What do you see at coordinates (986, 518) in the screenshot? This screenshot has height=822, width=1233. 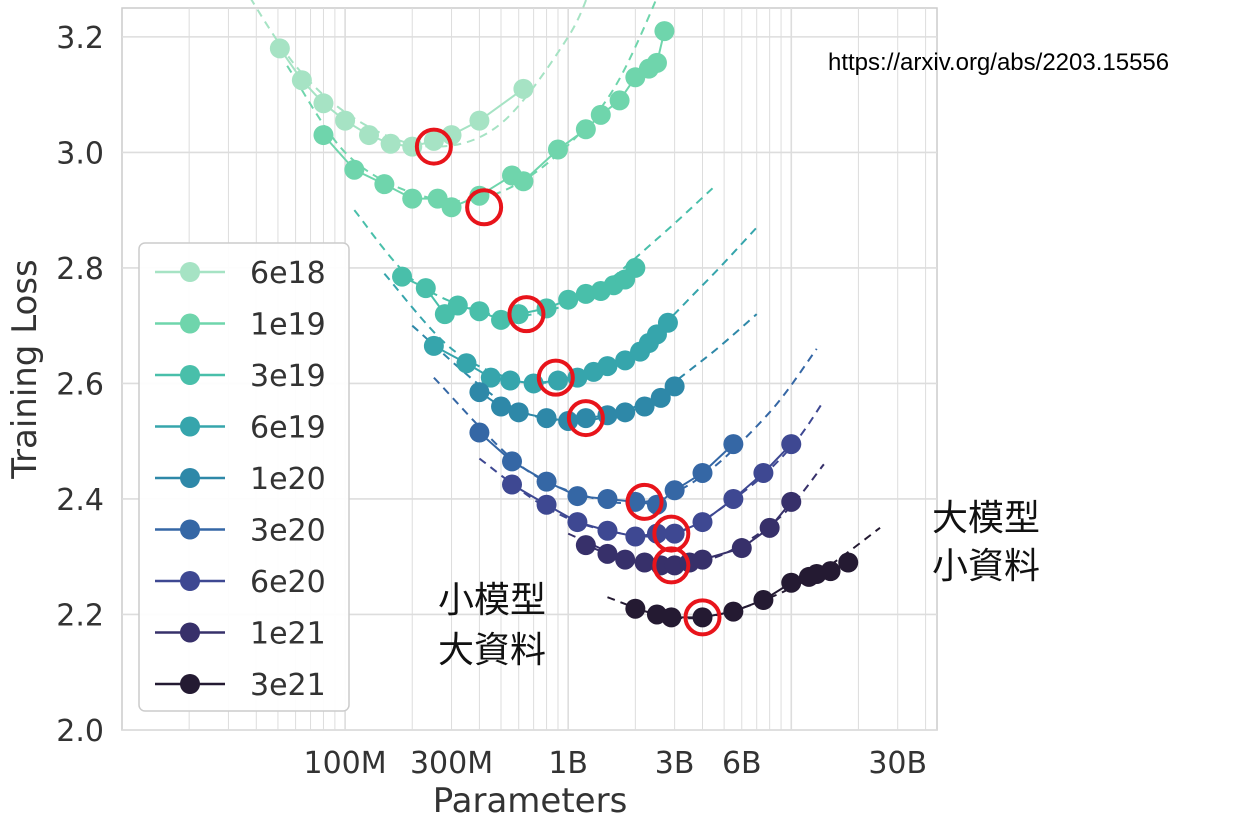 I see `big-model-label-line1: 大模型` at bounding box center [986, 518].